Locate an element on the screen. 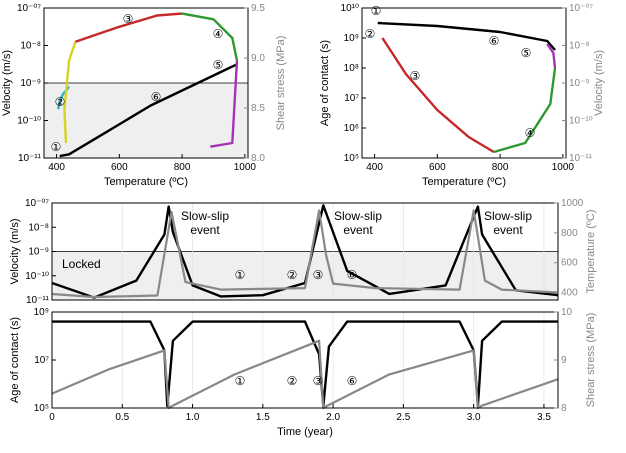 This screenshot has height=453, width=626. plot-frame is located at coordinates (464, 83).